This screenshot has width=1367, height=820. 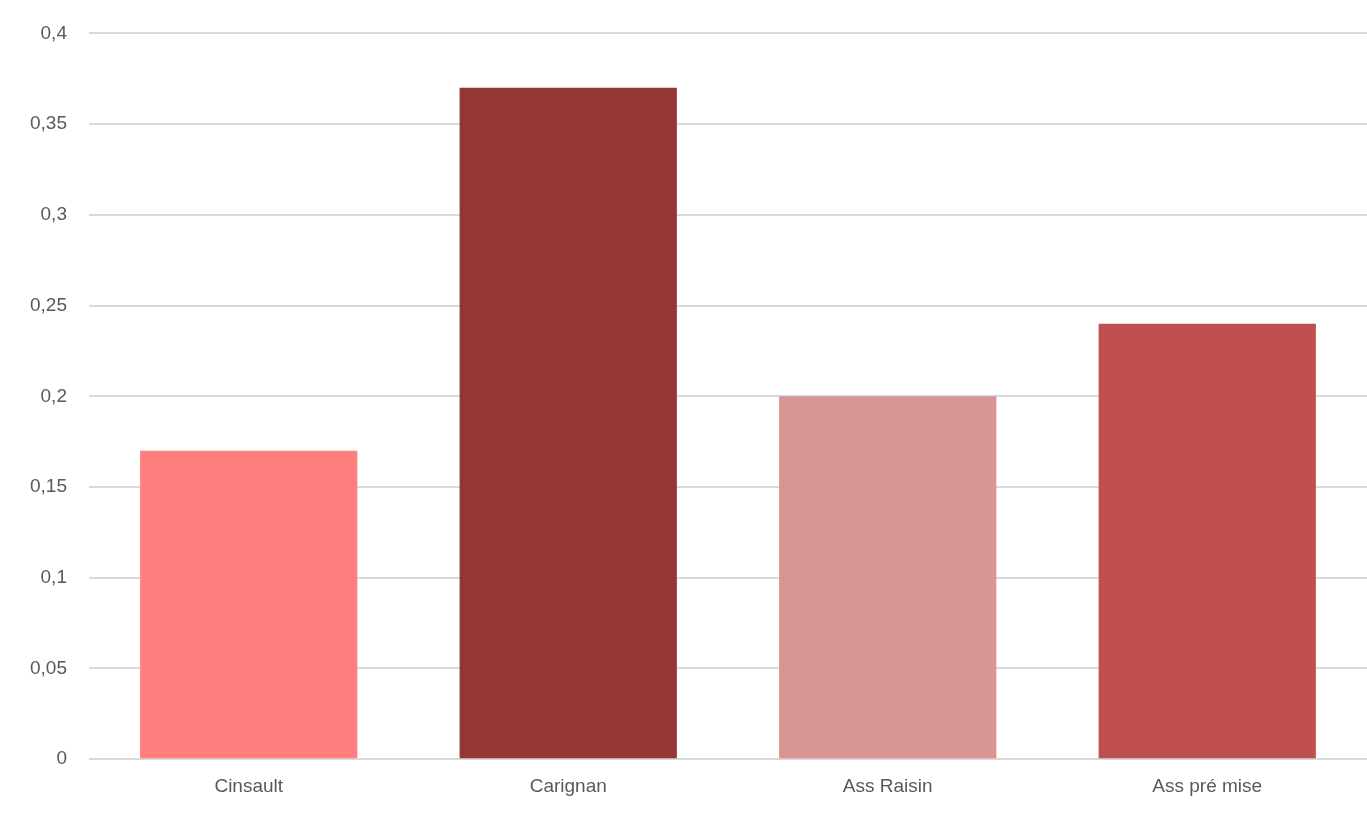 I want to click on x-tick-label: Ass pré mise, so click(x=1207, y=785).